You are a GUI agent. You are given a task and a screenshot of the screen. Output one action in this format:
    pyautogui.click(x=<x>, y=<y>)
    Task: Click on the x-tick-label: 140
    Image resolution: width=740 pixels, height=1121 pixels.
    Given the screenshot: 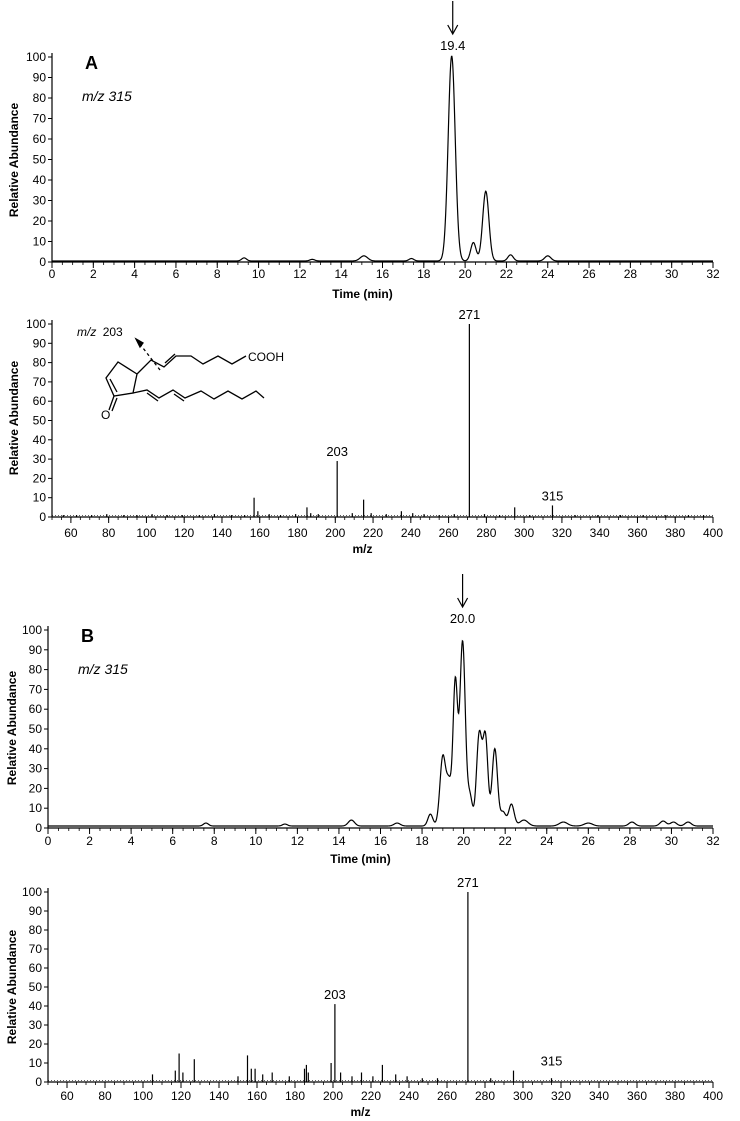 What is the action you would take?
    pyautogui.click(x=219, y=1096)
    